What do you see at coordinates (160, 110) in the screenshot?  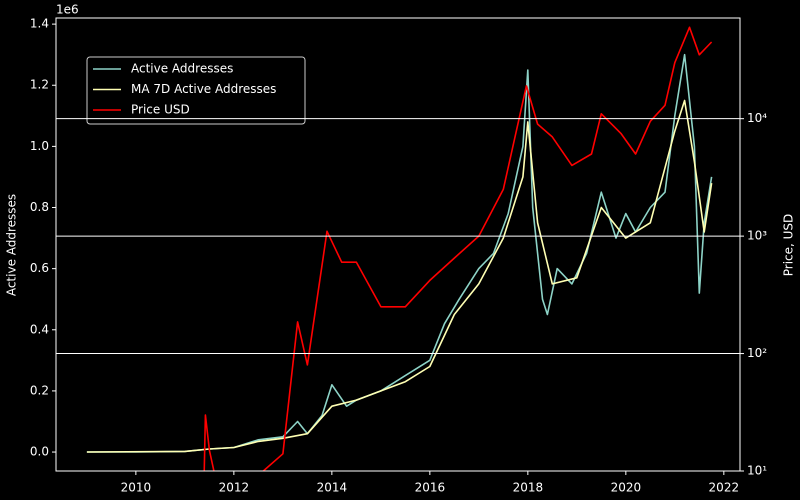 I see `legend-label: Price USD` at bounding box center [160, 110].